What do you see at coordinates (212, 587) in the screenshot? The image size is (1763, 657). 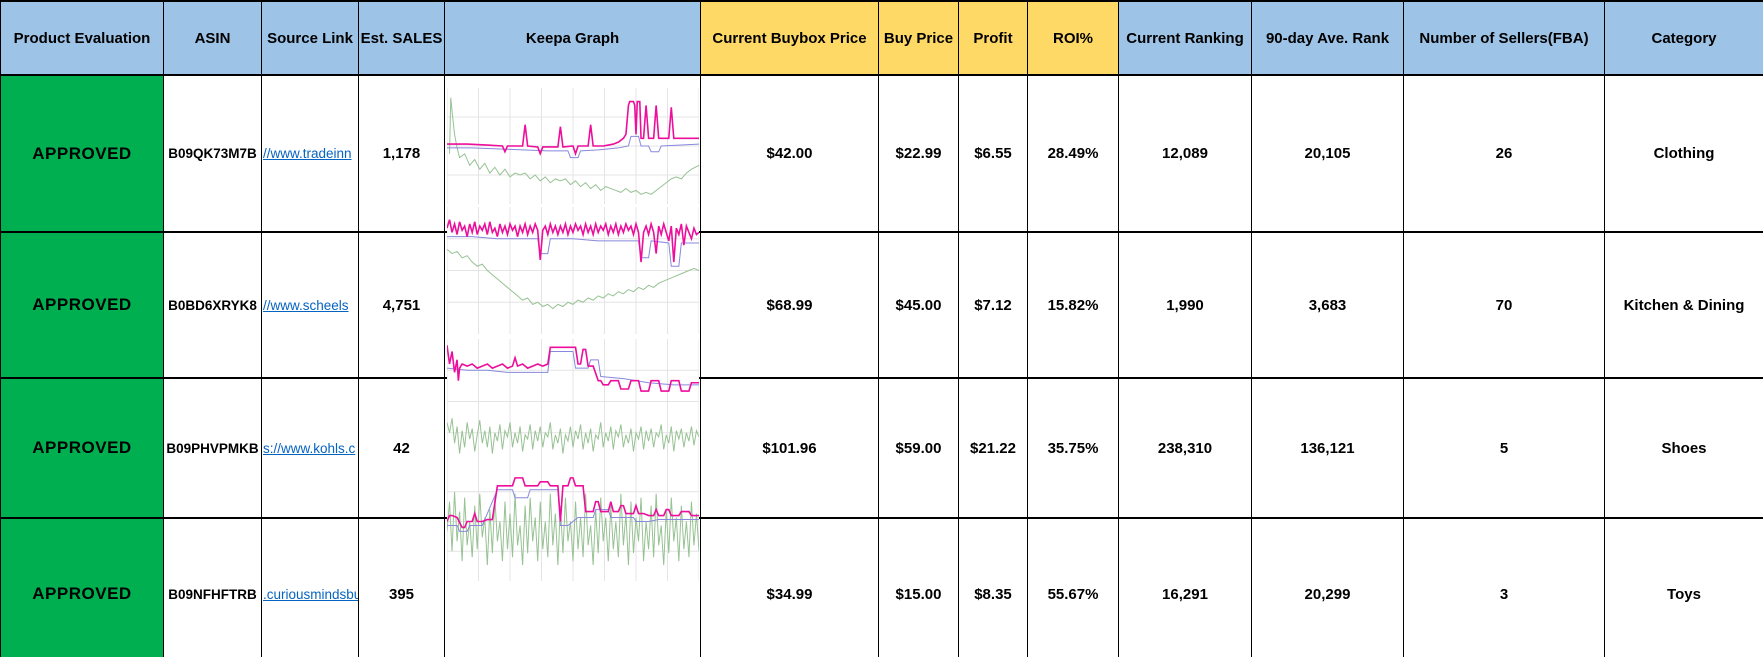 I see `cell-asin: B09NFHFTRB` at bounding box center [212, 587].